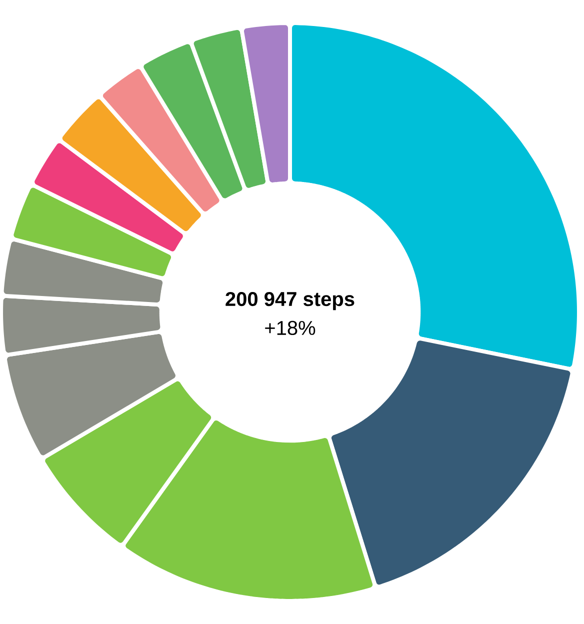  Describe the element at coordinates (290, 328) in the screenshot. I see `text: +18%` at that location.